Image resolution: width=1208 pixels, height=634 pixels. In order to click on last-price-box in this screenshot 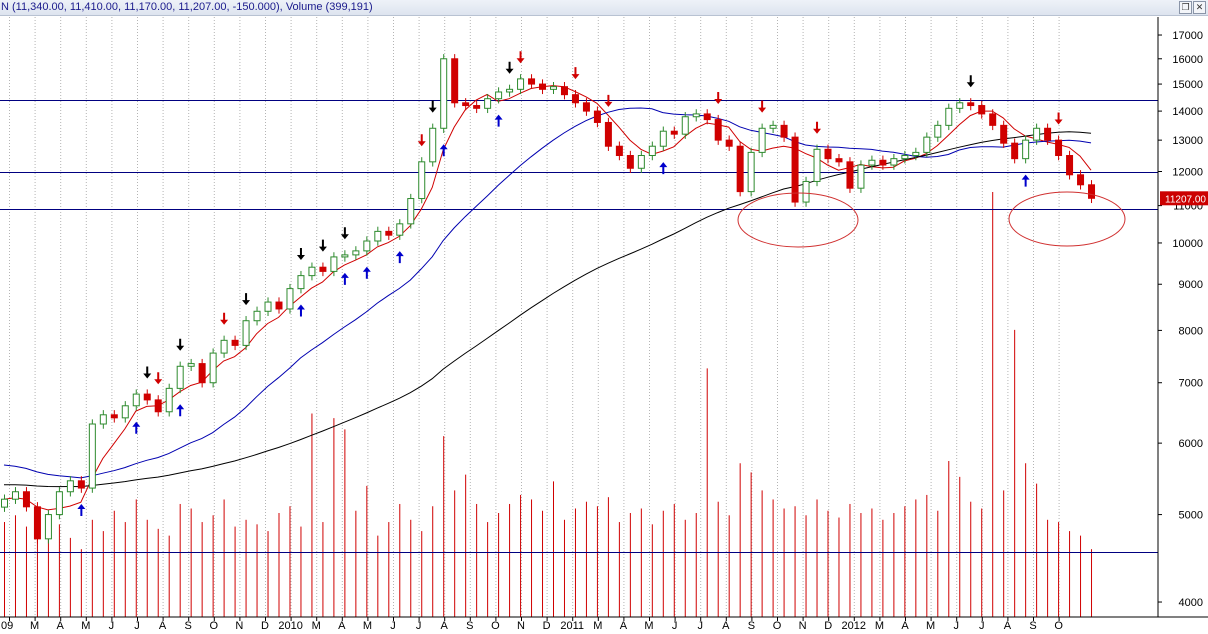, I will do `click(1184, 198)`.